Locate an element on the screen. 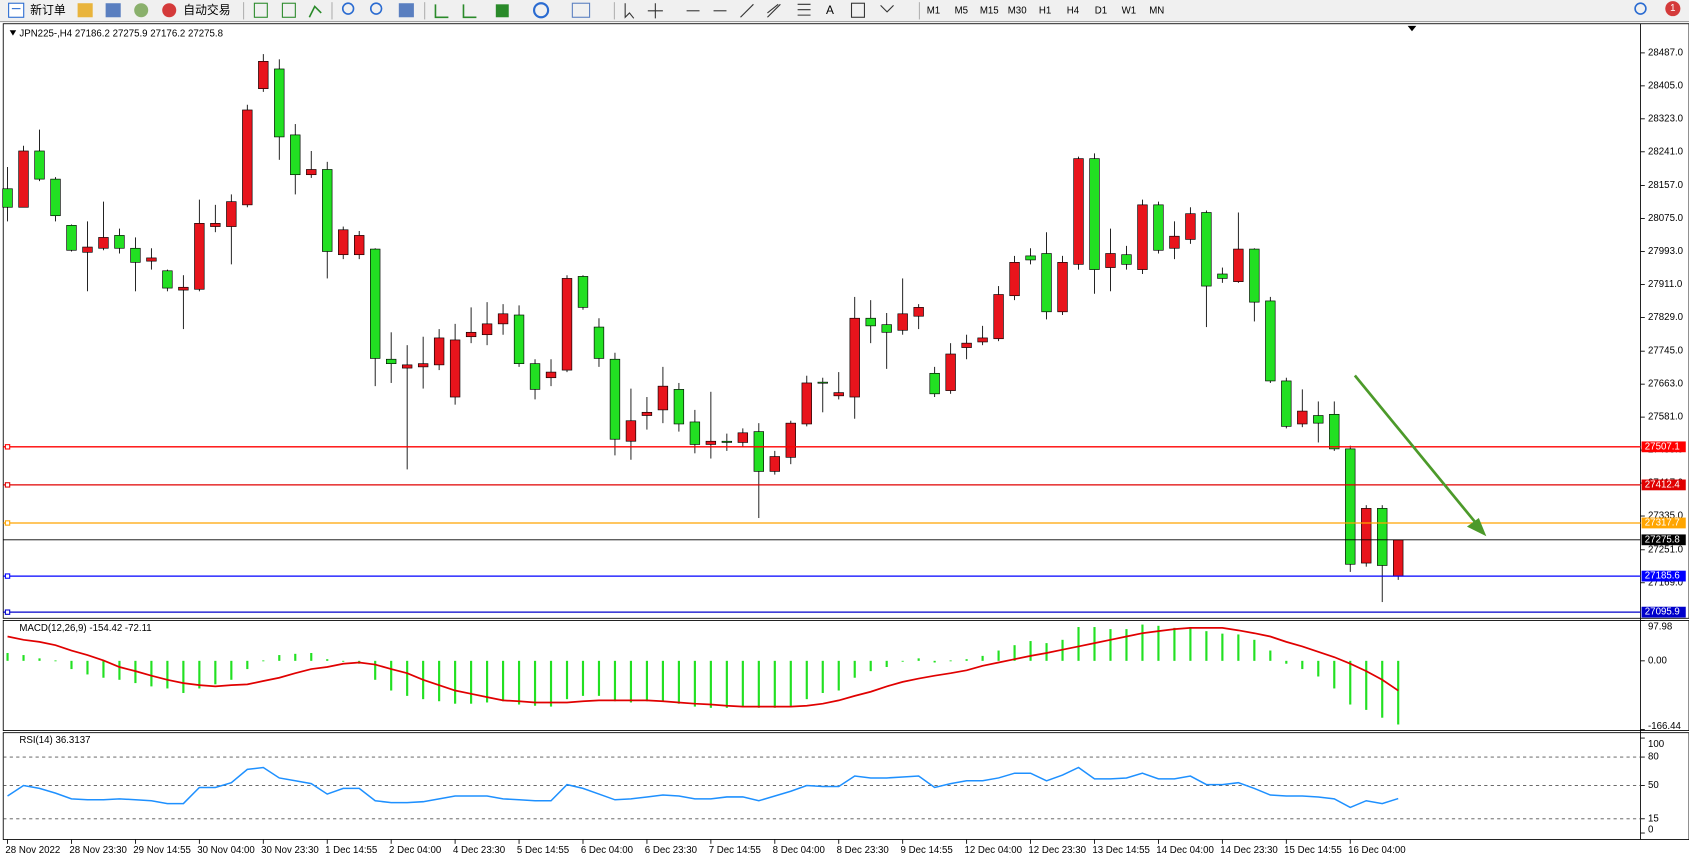  text-tool-button: A is located at coordinates (830, 10).